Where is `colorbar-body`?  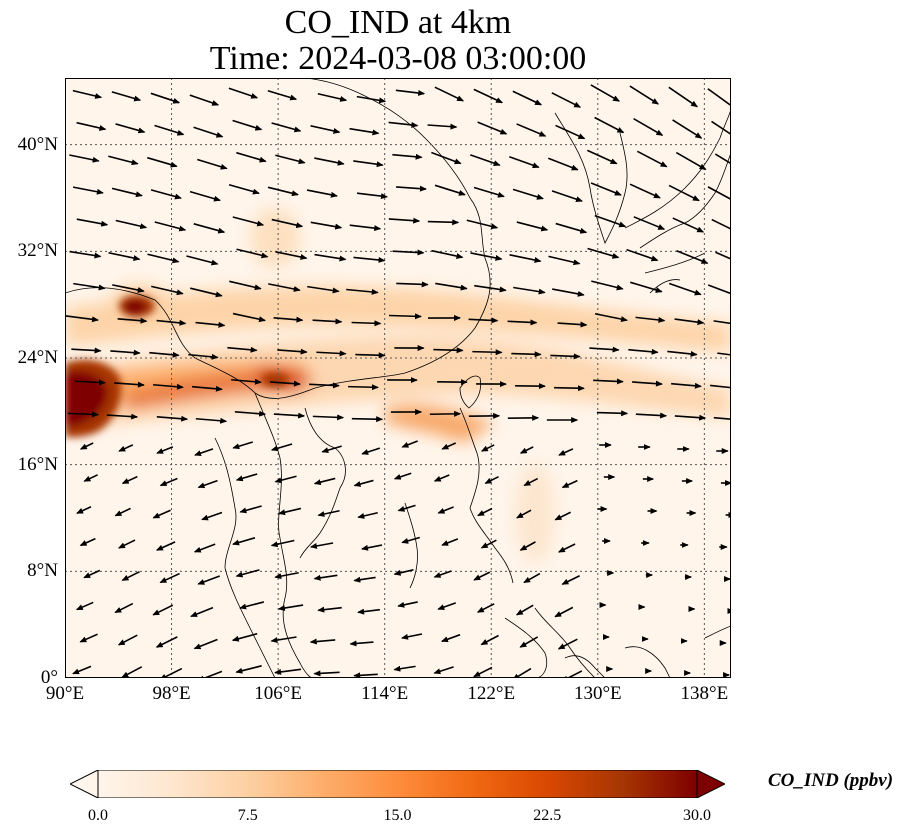
colorbar-body is located at coordinates (397, 784).